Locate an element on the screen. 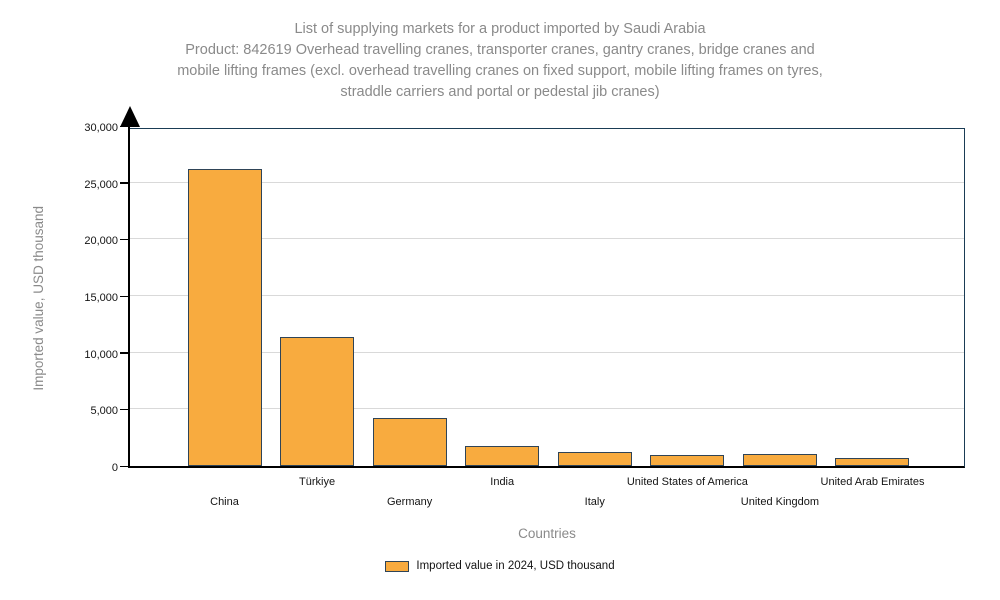  axis-arrow-icon is located at coordinates (130, 116).